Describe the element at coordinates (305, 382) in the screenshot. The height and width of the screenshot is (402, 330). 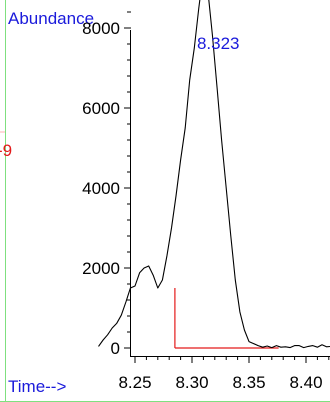
I see `x-tick-label: 8.40` at that location.